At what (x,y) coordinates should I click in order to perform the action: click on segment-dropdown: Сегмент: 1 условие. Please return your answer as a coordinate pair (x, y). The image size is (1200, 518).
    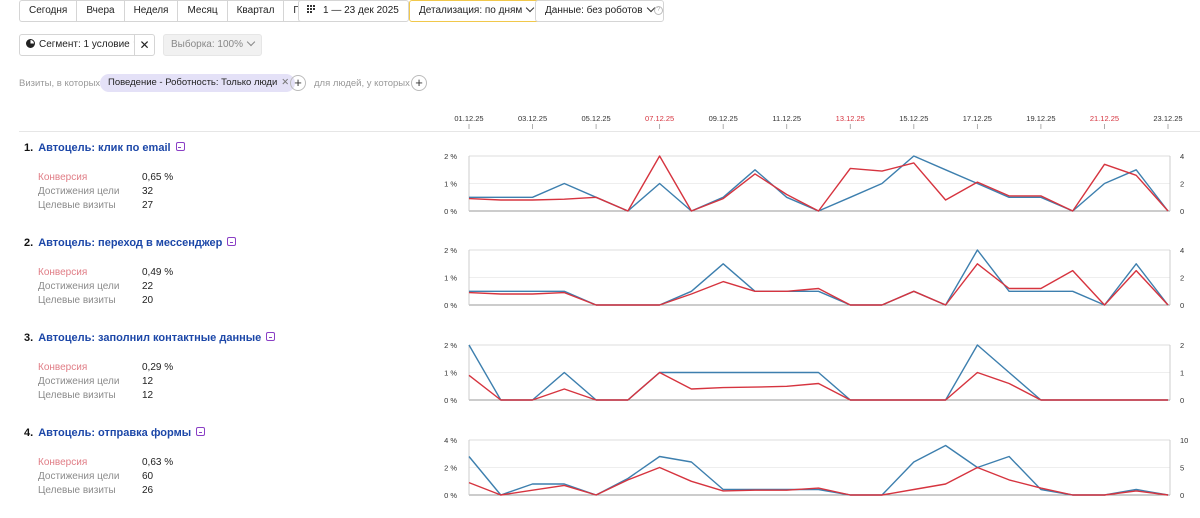
    Looking at the image, I should click on (83, 45).